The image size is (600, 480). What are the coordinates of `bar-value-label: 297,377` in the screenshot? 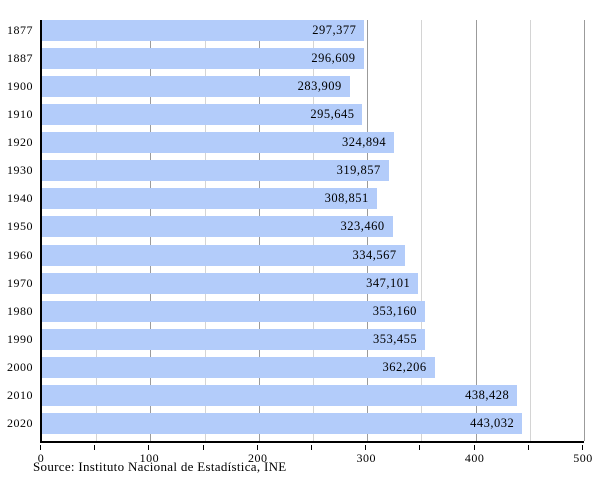 It's located at (334, 30).